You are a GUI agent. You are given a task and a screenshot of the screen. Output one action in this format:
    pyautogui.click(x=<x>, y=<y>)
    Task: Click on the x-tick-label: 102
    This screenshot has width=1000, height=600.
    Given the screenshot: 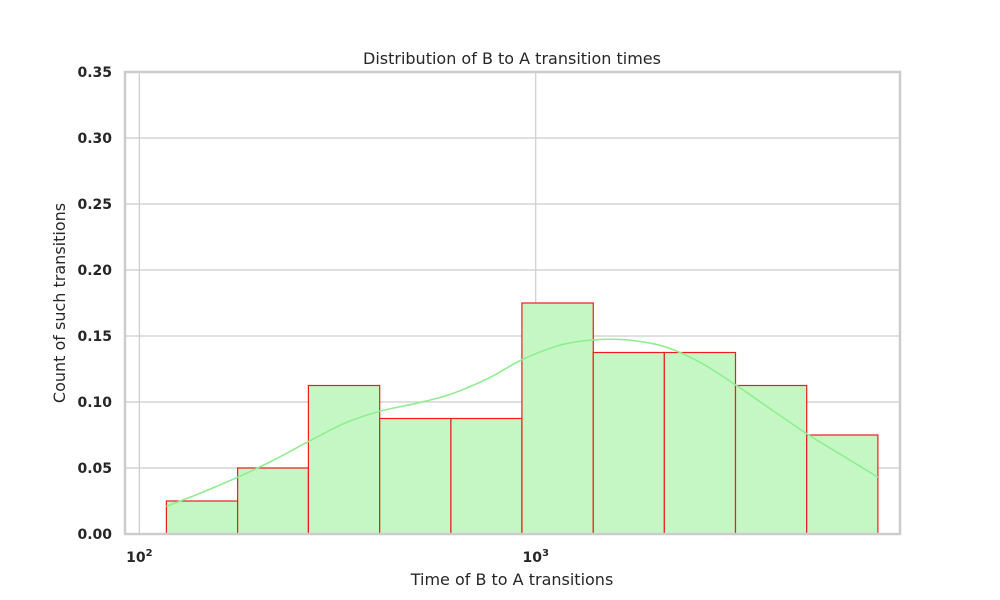 What is the action you would take?
    pyautogui.click(x=139, y=557)
    